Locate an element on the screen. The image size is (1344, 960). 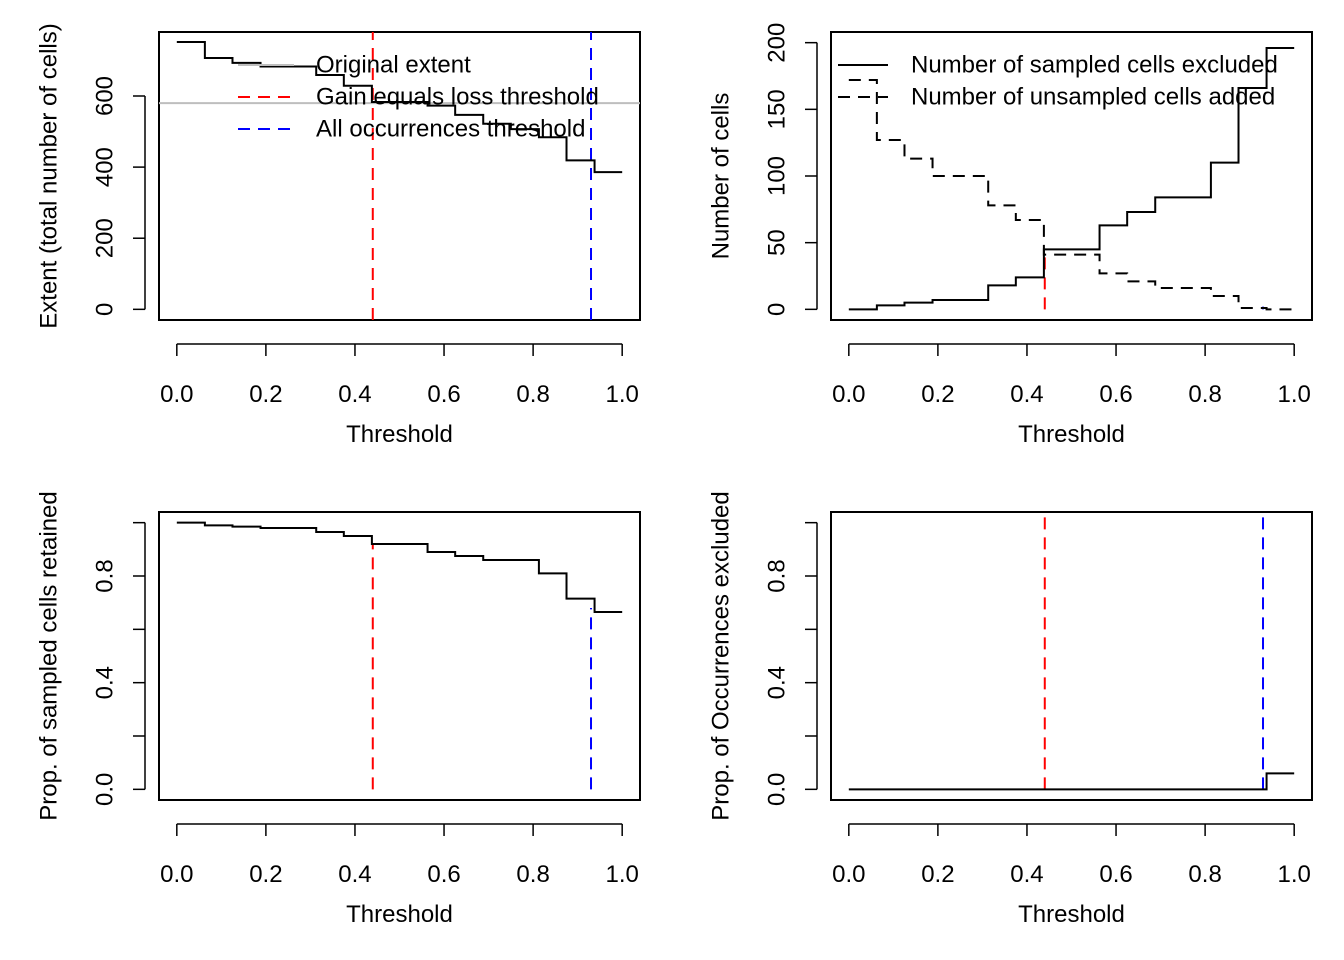
legend-label: Number of unsampled cells added is located at coordinates (1093, 97).